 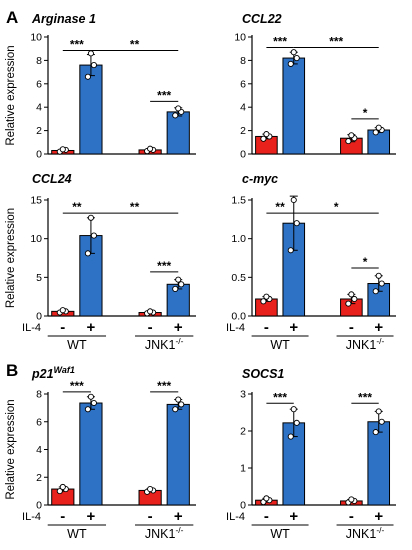 I want to click on chart-title: Arginase 1, so click(x=63, y=19).